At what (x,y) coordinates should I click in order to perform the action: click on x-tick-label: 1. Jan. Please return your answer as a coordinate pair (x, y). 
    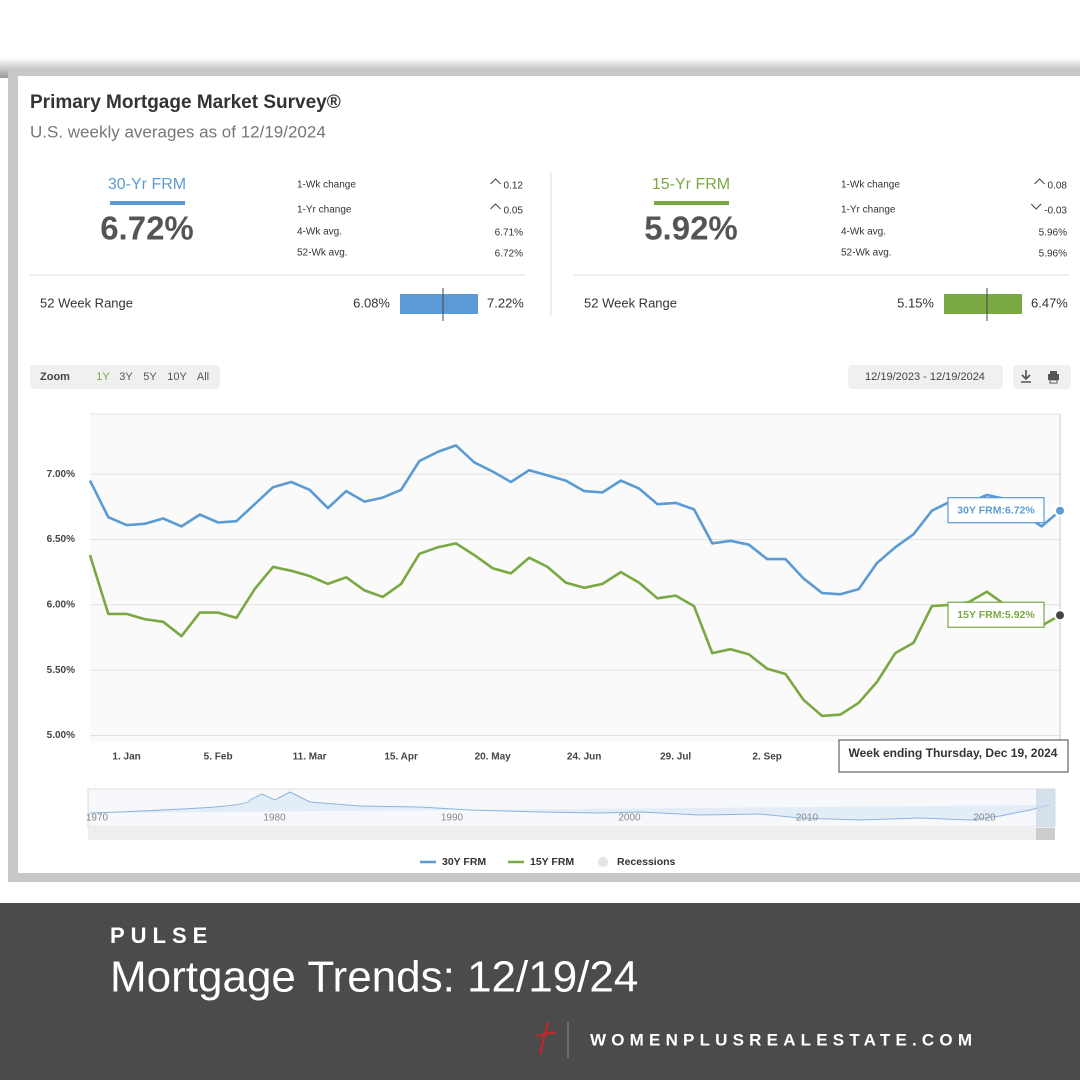
    Looking at the image, I should click on (126, 757).